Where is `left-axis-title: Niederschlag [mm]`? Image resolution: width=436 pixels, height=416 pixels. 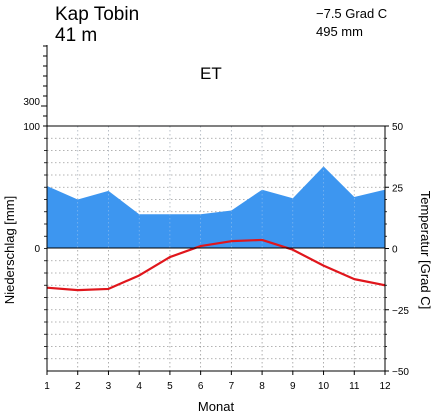
left-axis-title: Niederschlag [mm] is located at coordinates (9, 250).